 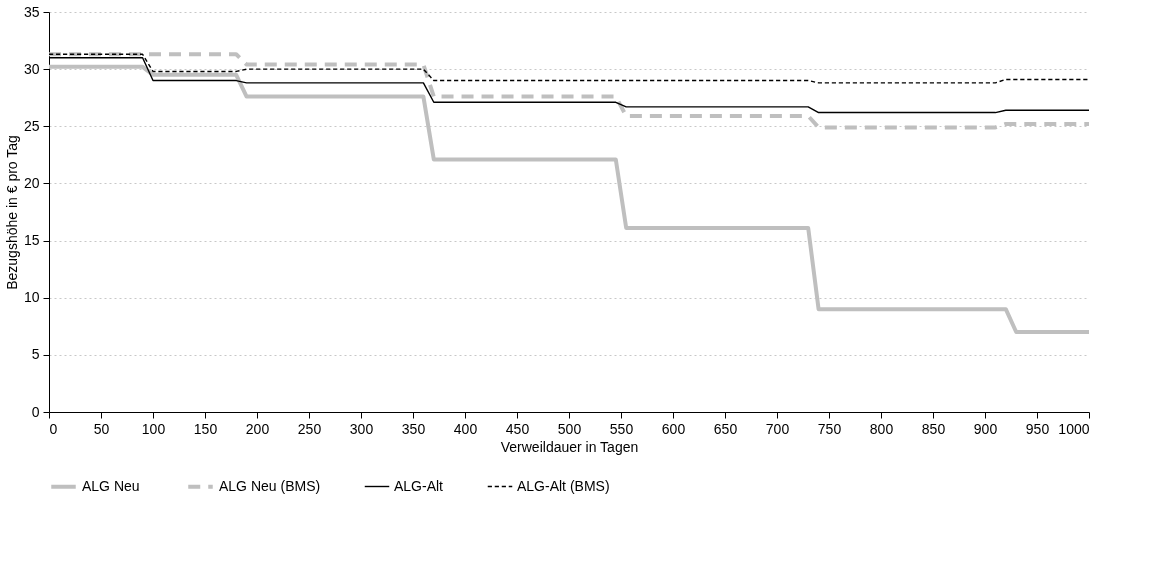 I want to click on x-tick-label: 800, so click(x=881, y=428).